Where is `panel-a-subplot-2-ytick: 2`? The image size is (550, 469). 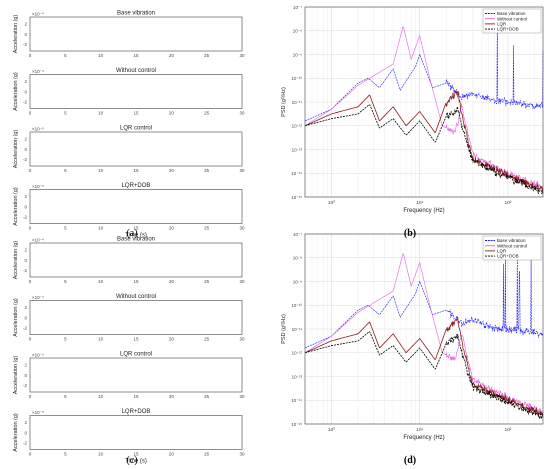
panel-a-subplot-2-ytick: 2 is located at coordinates (25, 81).